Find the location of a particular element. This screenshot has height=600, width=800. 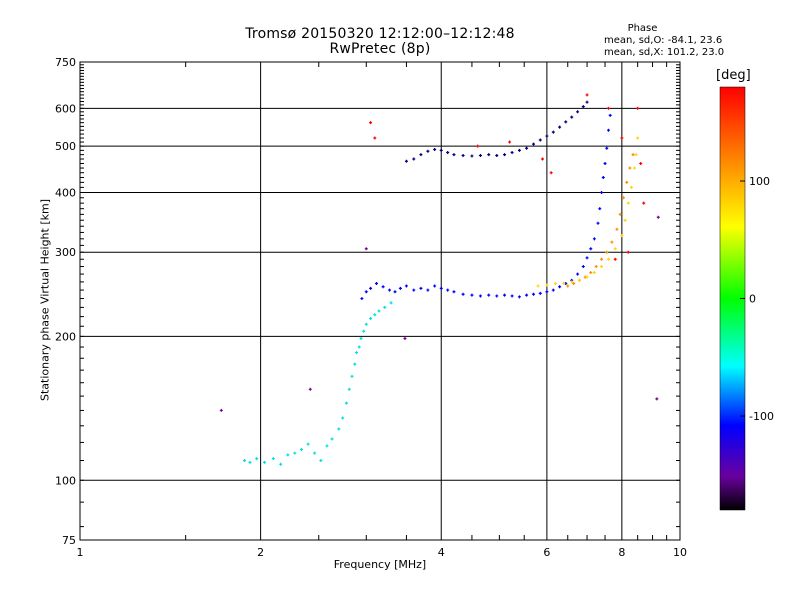

chart-subtitle: RwPretec (8p) is located at coordinates (380, 49).